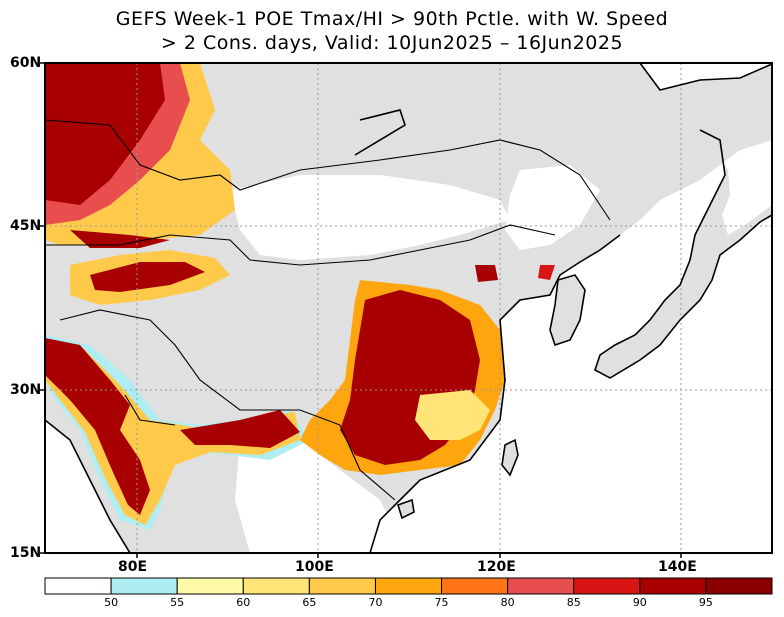 This screenshot has height=617, width=784. Describe the element at coordinates (314, 567) in the screenshot. I see `lon-label-100e: 100E` at that location.